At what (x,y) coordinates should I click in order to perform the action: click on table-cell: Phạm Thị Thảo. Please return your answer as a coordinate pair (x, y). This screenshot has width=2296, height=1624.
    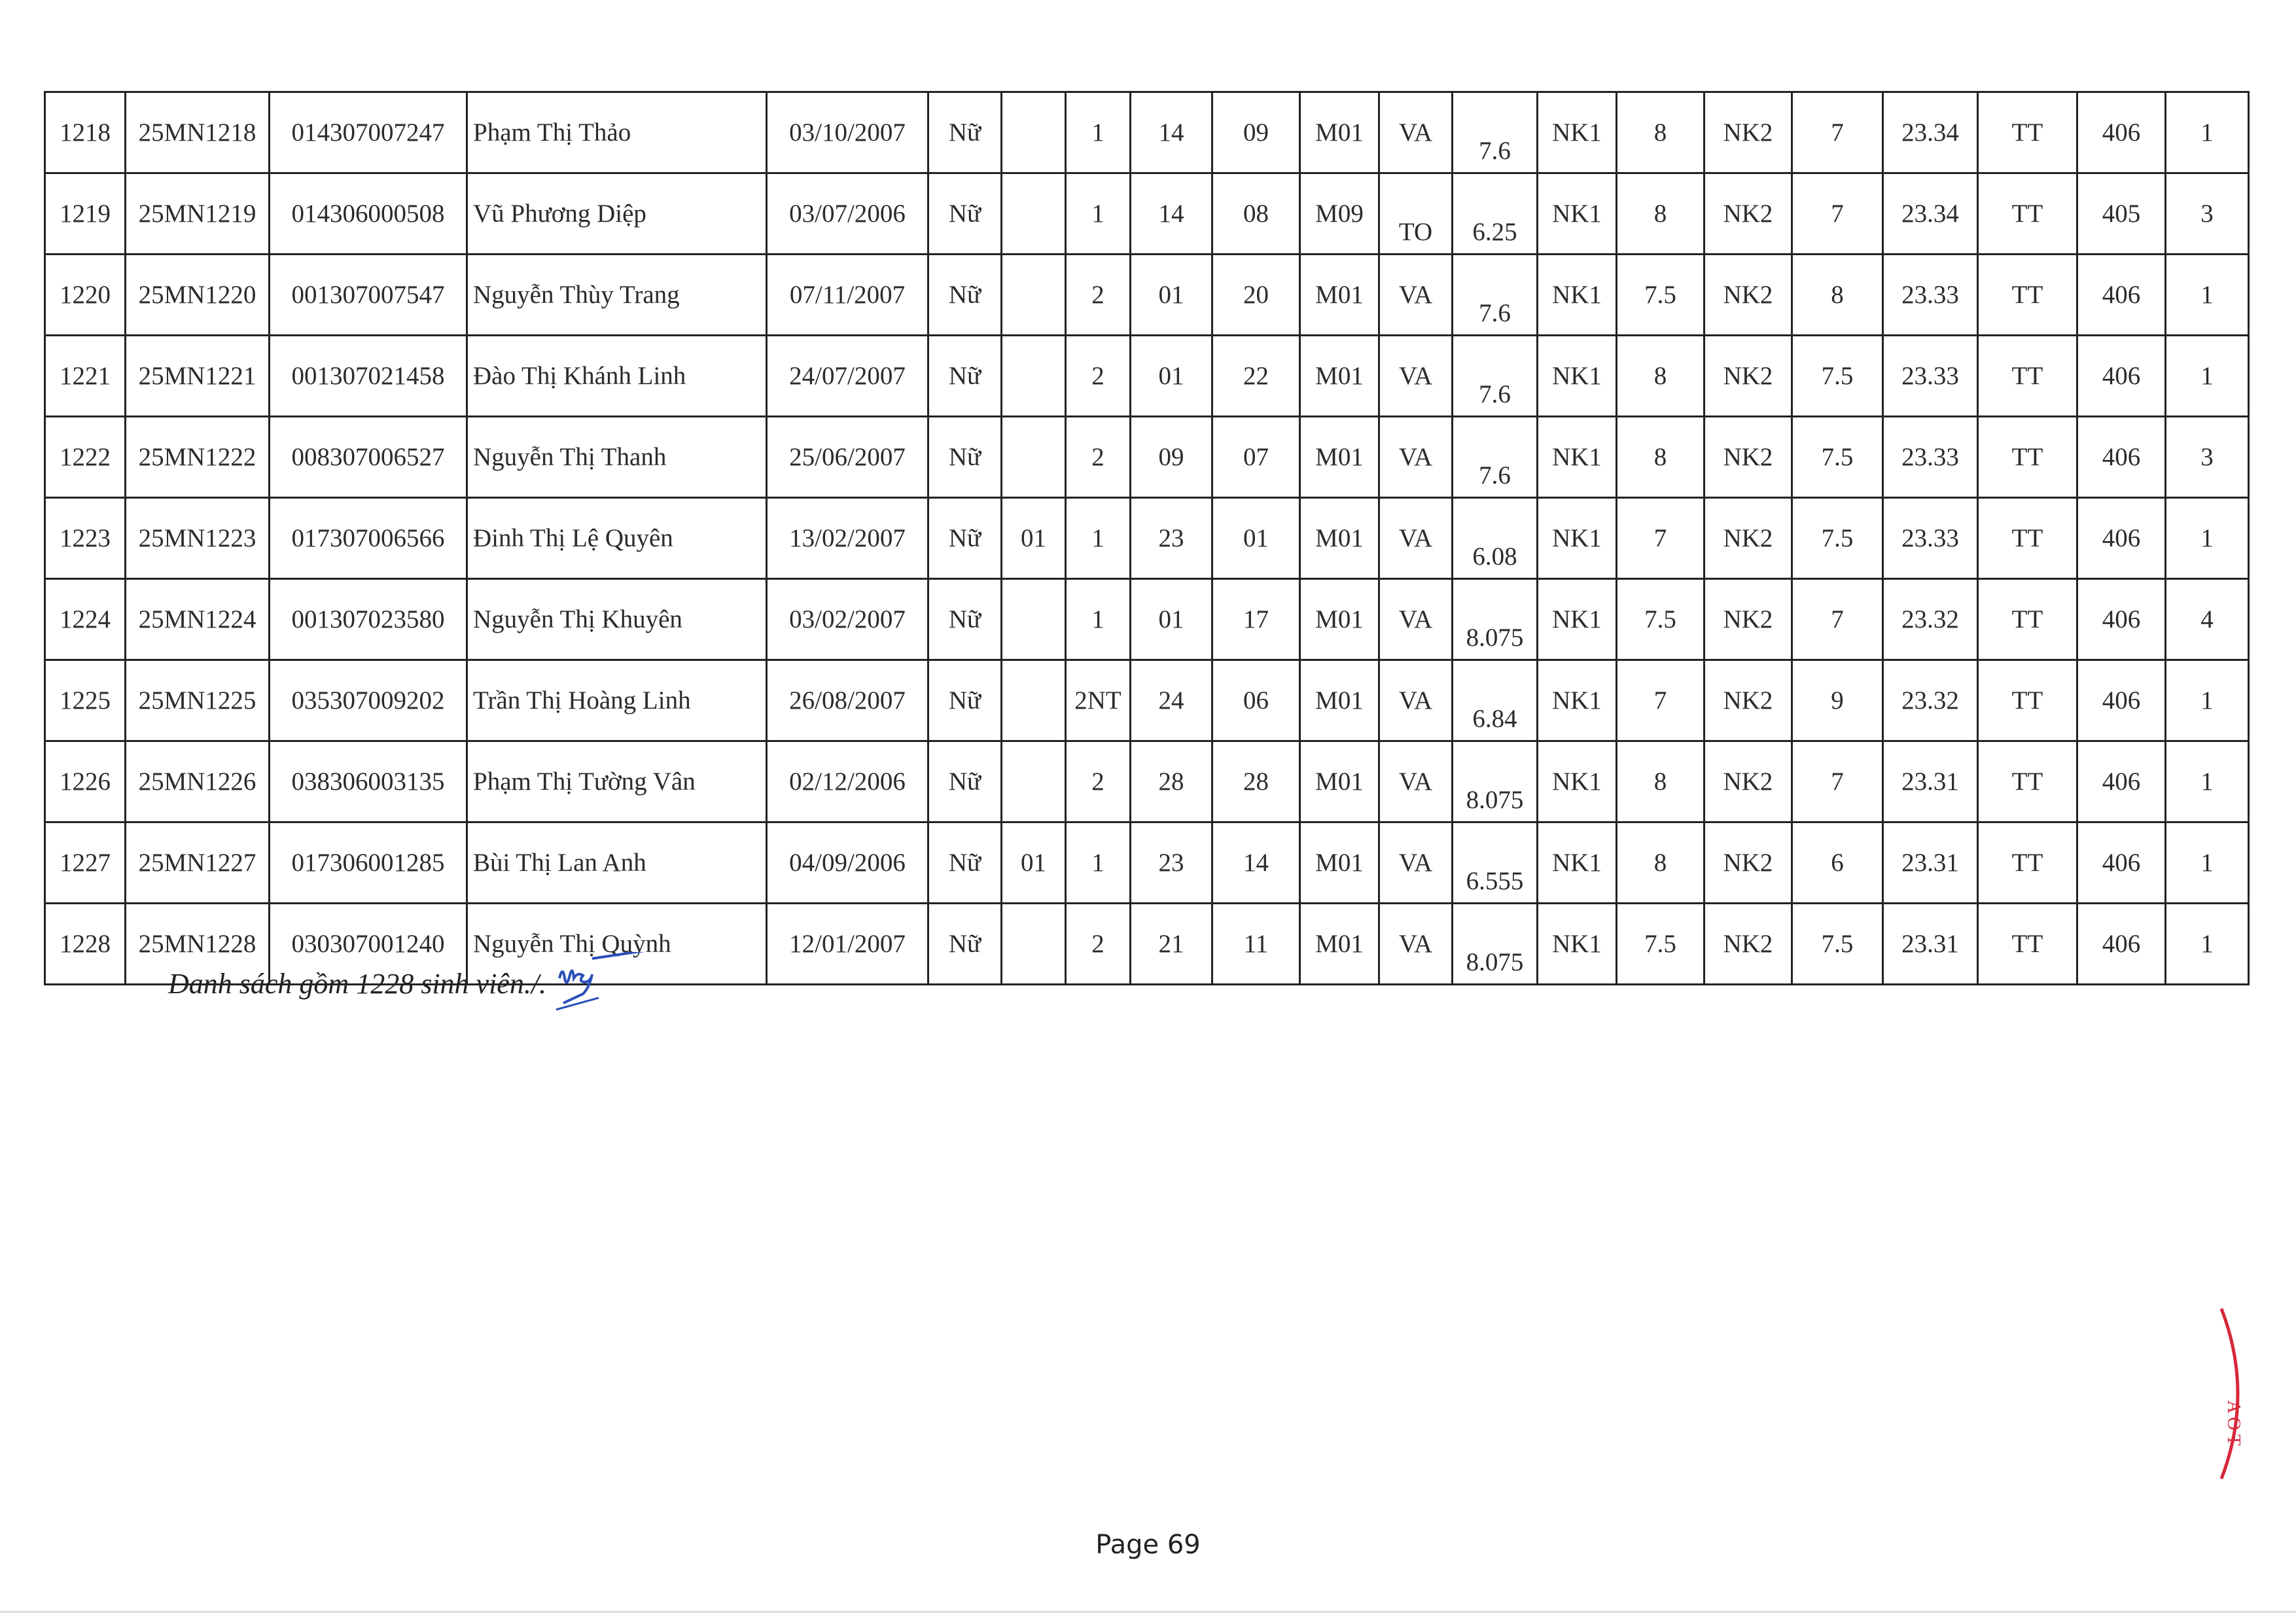
    Looking at the image, I should click on (617, 132).